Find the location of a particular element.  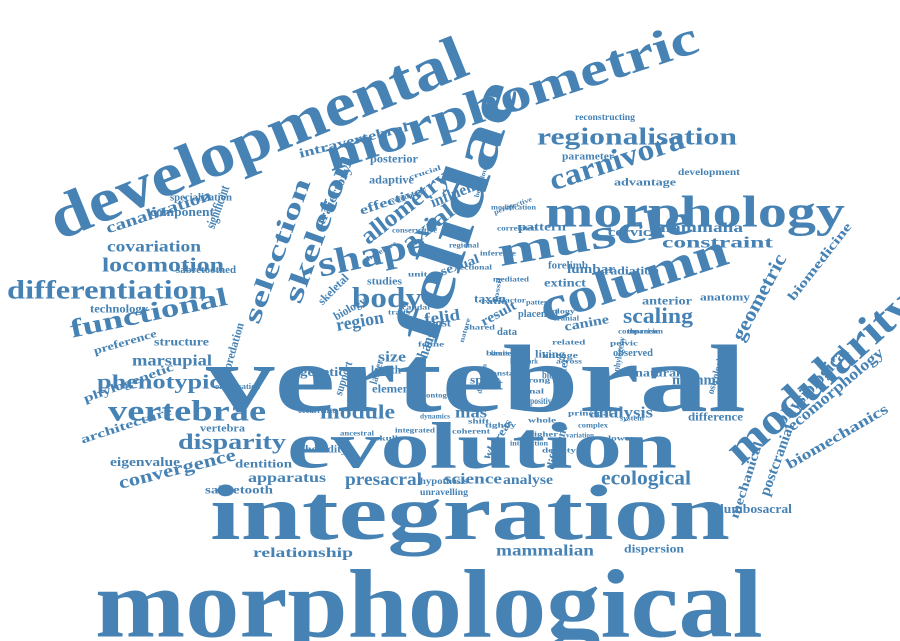

word-extinct: extinct is located at coordinates (565, 282).